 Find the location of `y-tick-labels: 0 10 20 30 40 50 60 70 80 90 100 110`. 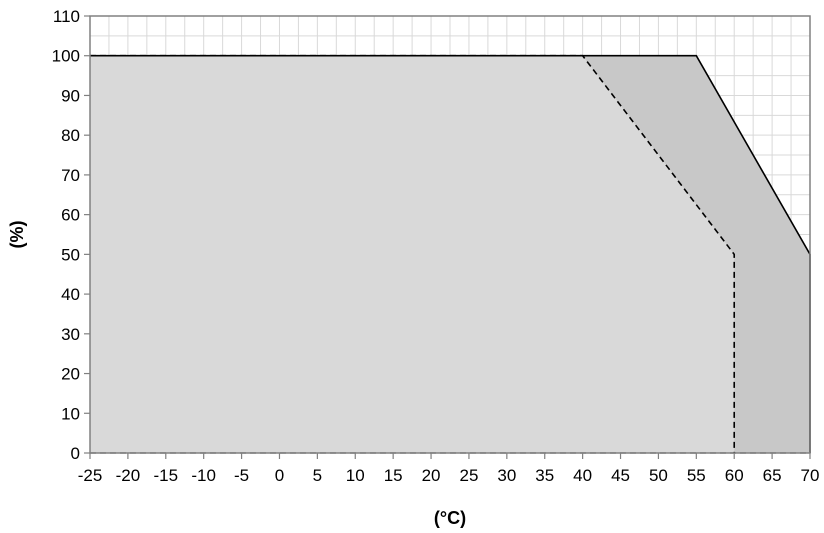

y-tick-labels: 0 10 20 30 40 50 60 70 80 90 100 110 is located at coordinates (66, 235).